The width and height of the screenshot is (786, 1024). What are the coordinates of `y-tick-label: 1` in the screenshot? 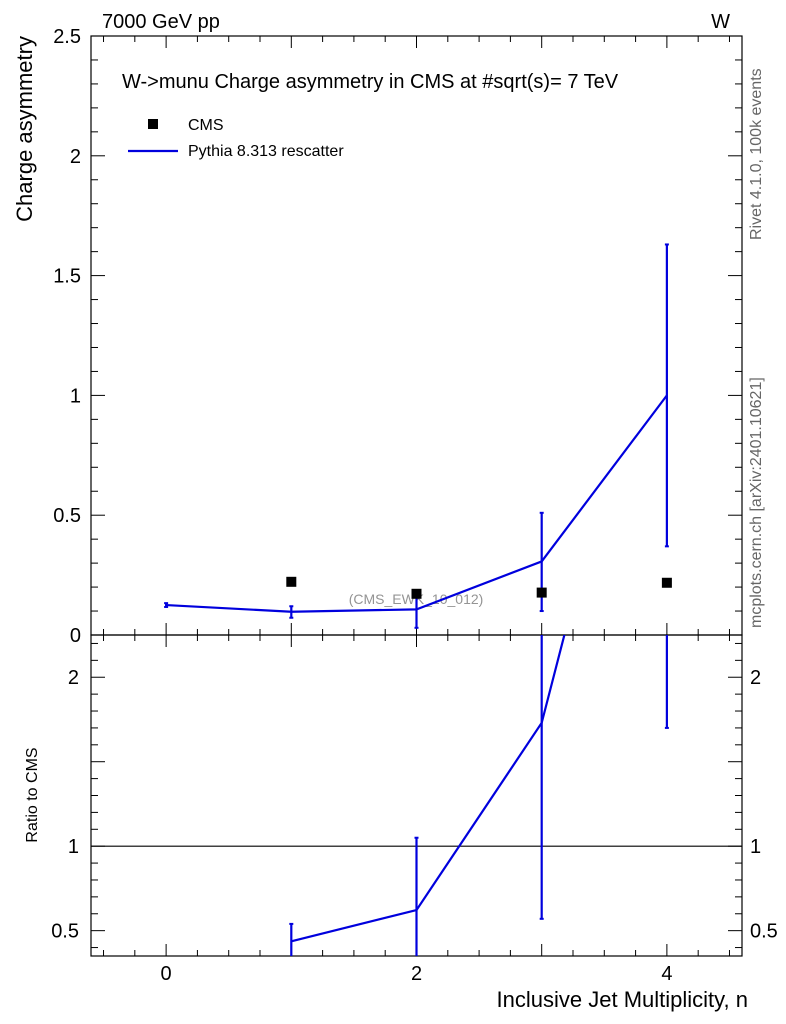 It's located at (75, 396).